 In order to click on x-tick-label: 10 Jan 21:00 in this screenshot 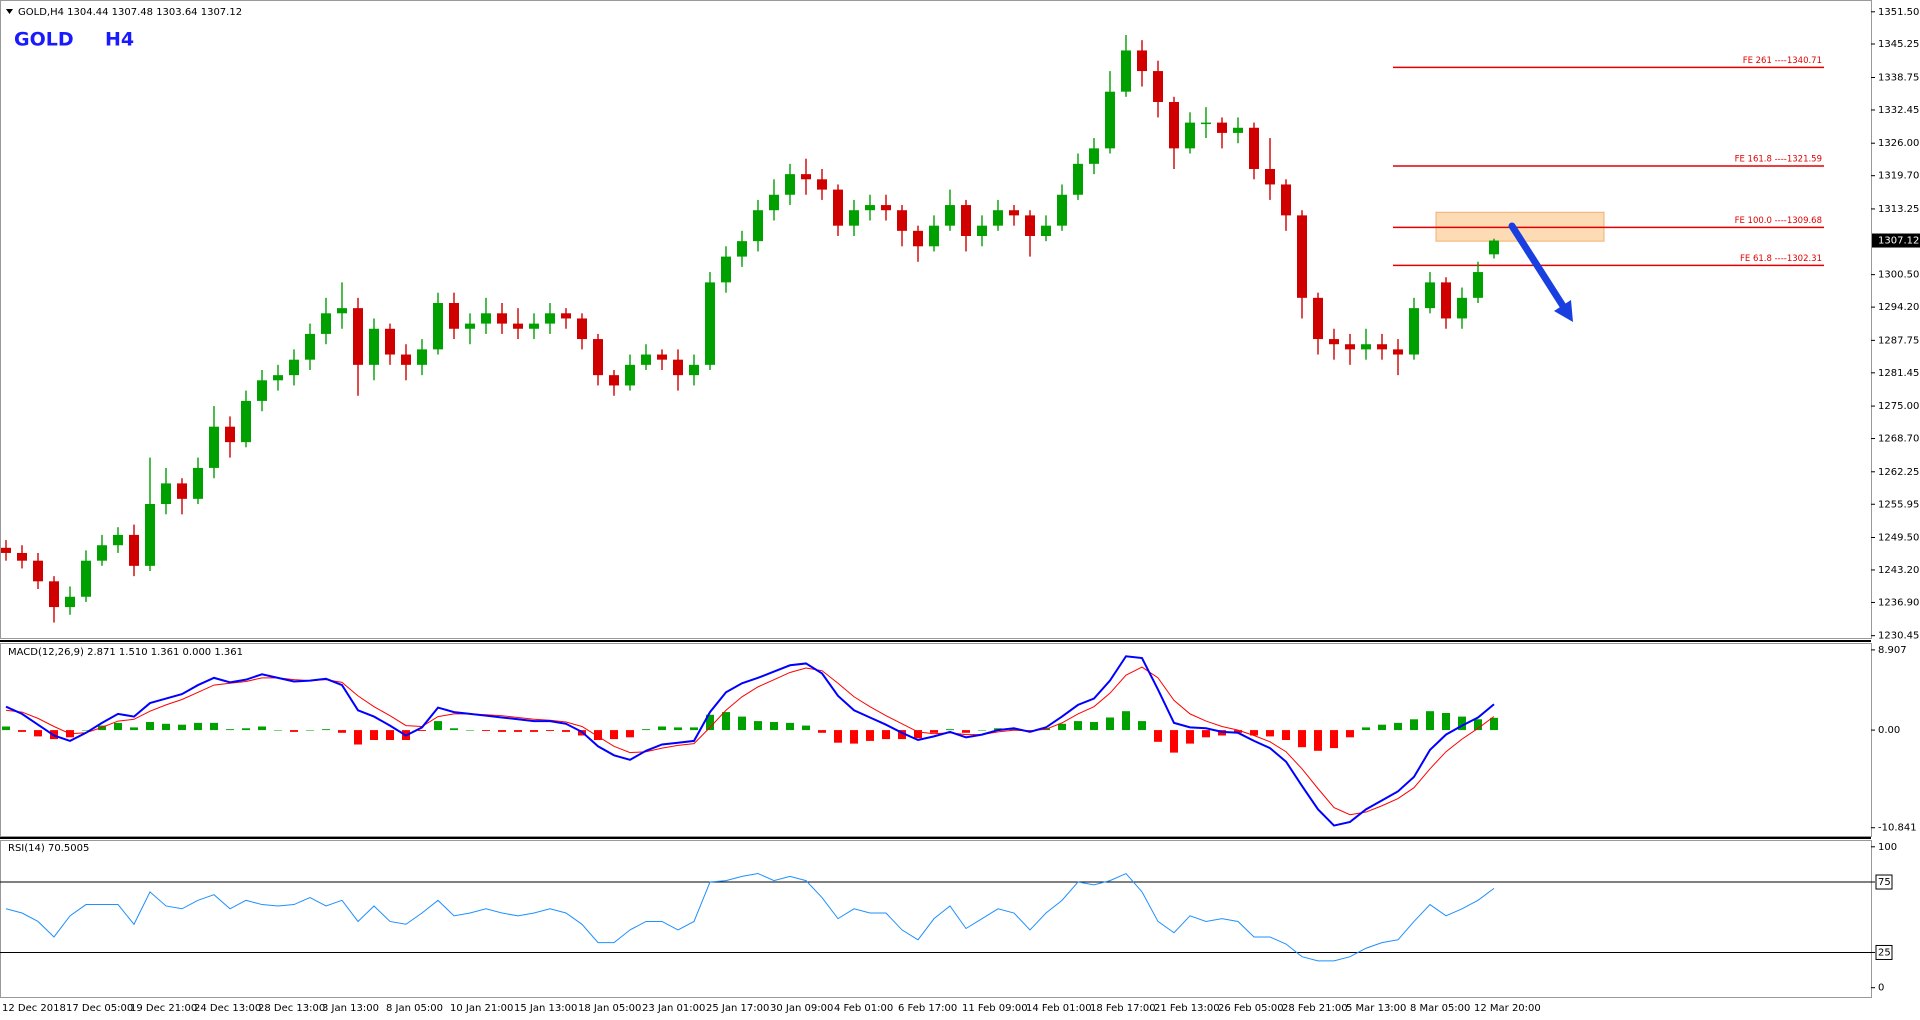, I will do `click(481, 1008)`.